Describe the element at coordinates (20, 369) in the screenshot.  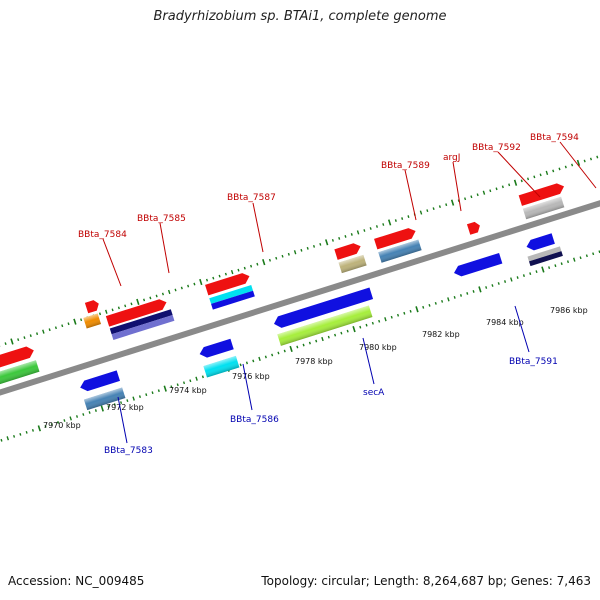
I see `gene-unnamed-green` at that location.